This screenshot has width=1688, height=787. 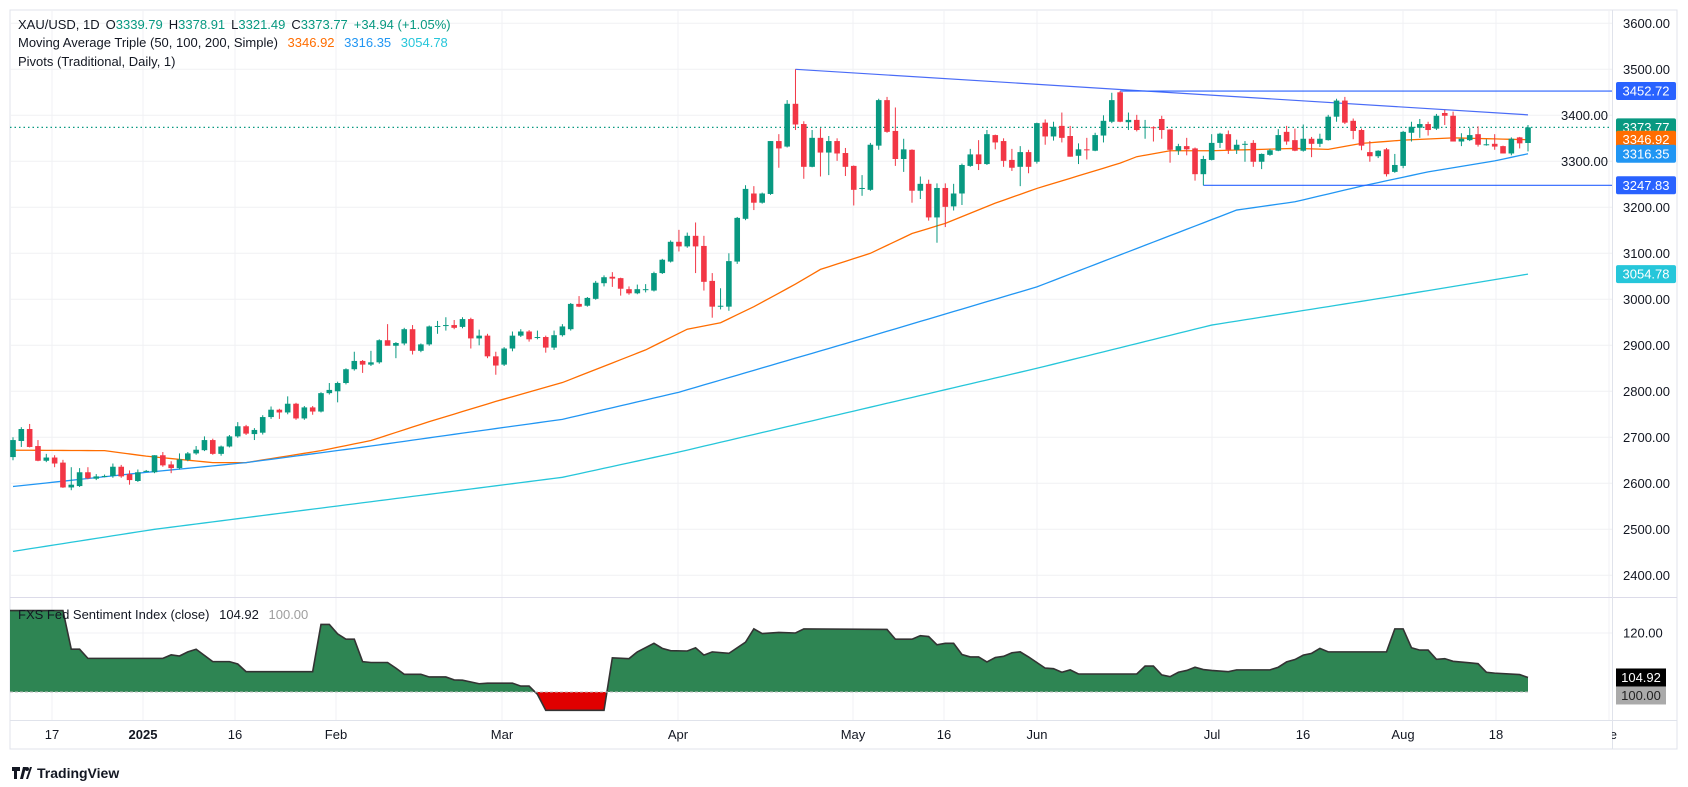 What do you see at coordinates (97, 61) in the screenshot?
I see `pivots-title: Pivots (Traditional, Daily, 1)` at bounding box center [97, 61].